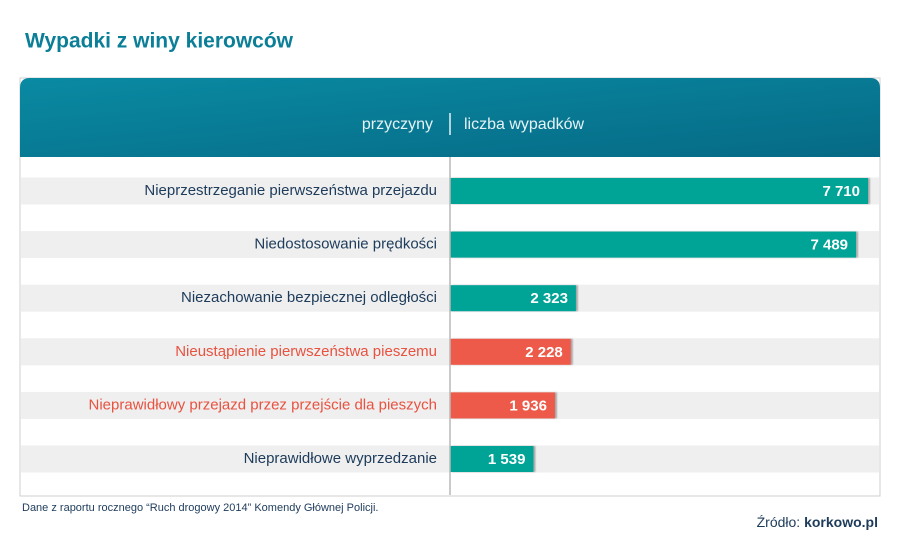 The image size is (900, 540). I want to click on category-label: Nieprawidłowe wyprzedzanie, so click(340, 458).